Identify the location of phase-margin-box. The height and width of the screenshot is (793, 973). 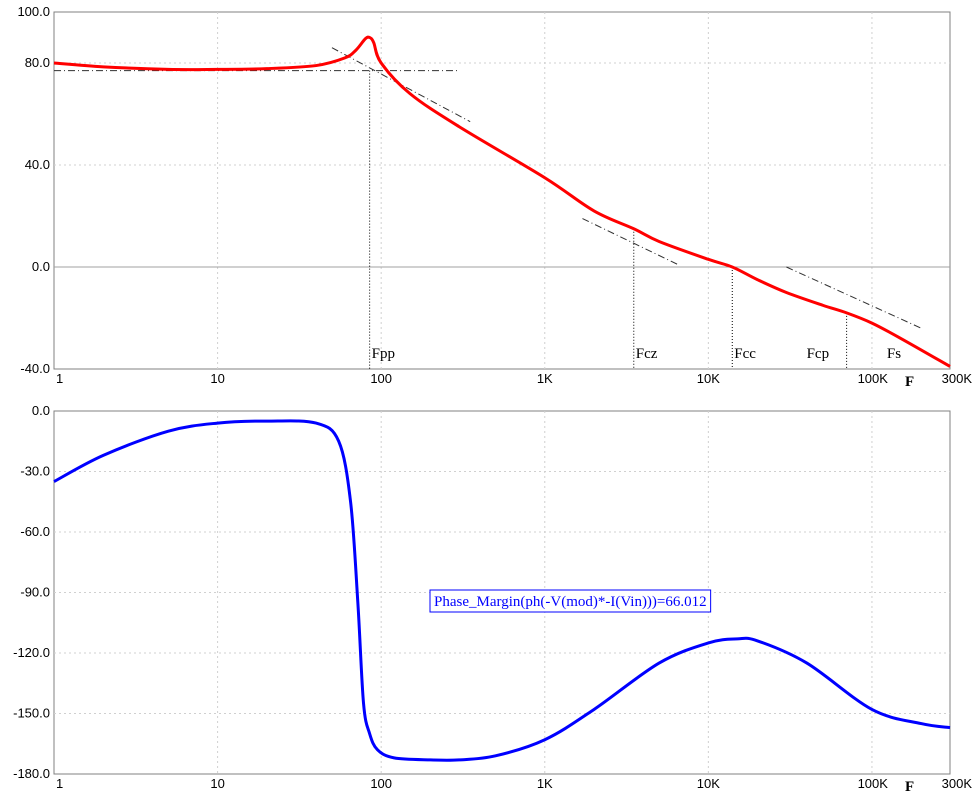
(570, 601).